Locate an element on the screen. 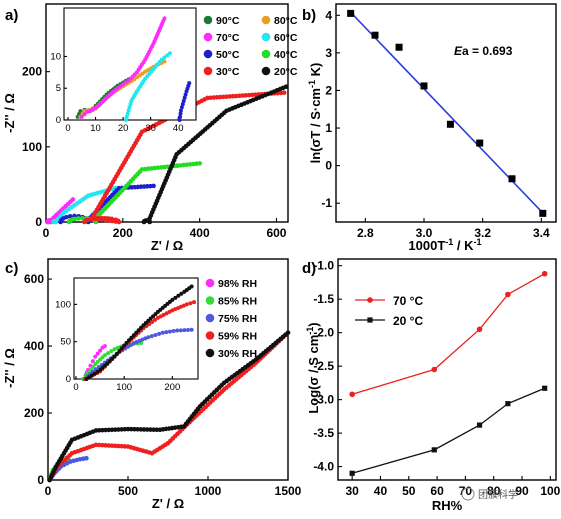 This screenshot has width=561, height=519. panel-a-xtick-label: 400 is located at coordinates (200, 233).